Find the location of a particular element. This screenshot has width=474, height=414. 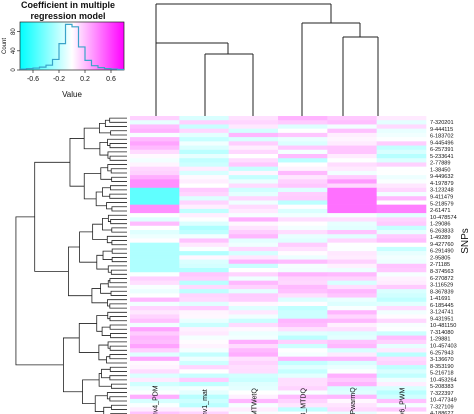

row-label: 5-208383 is located at coordinates (442, 387).